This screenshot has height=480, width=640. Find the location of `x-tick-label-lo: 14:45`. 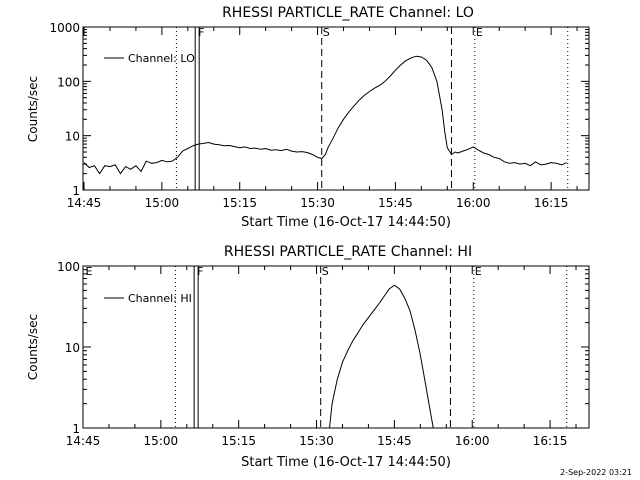

x-tick-label-lo: 14:45 is located at coordinates (84, 203).